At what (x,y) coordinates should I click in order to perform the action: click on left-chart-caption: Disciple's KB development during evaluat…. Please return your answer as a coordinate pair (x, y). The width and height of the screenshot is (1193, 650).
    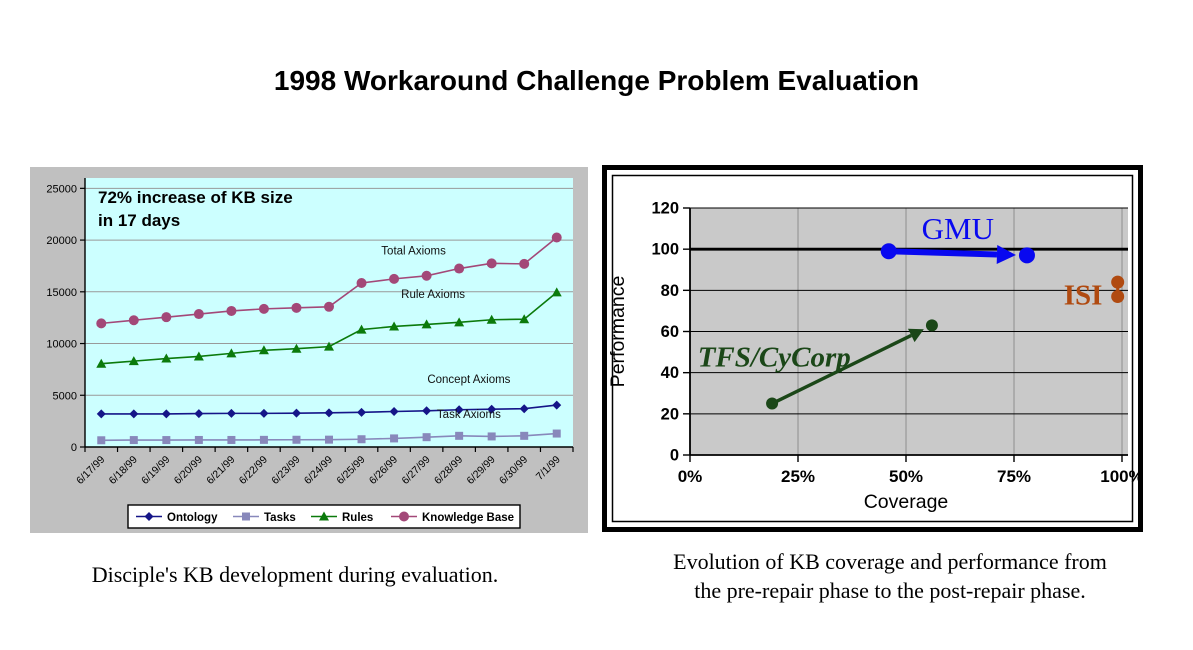
    Looking at the image, I should click on (295, 574).